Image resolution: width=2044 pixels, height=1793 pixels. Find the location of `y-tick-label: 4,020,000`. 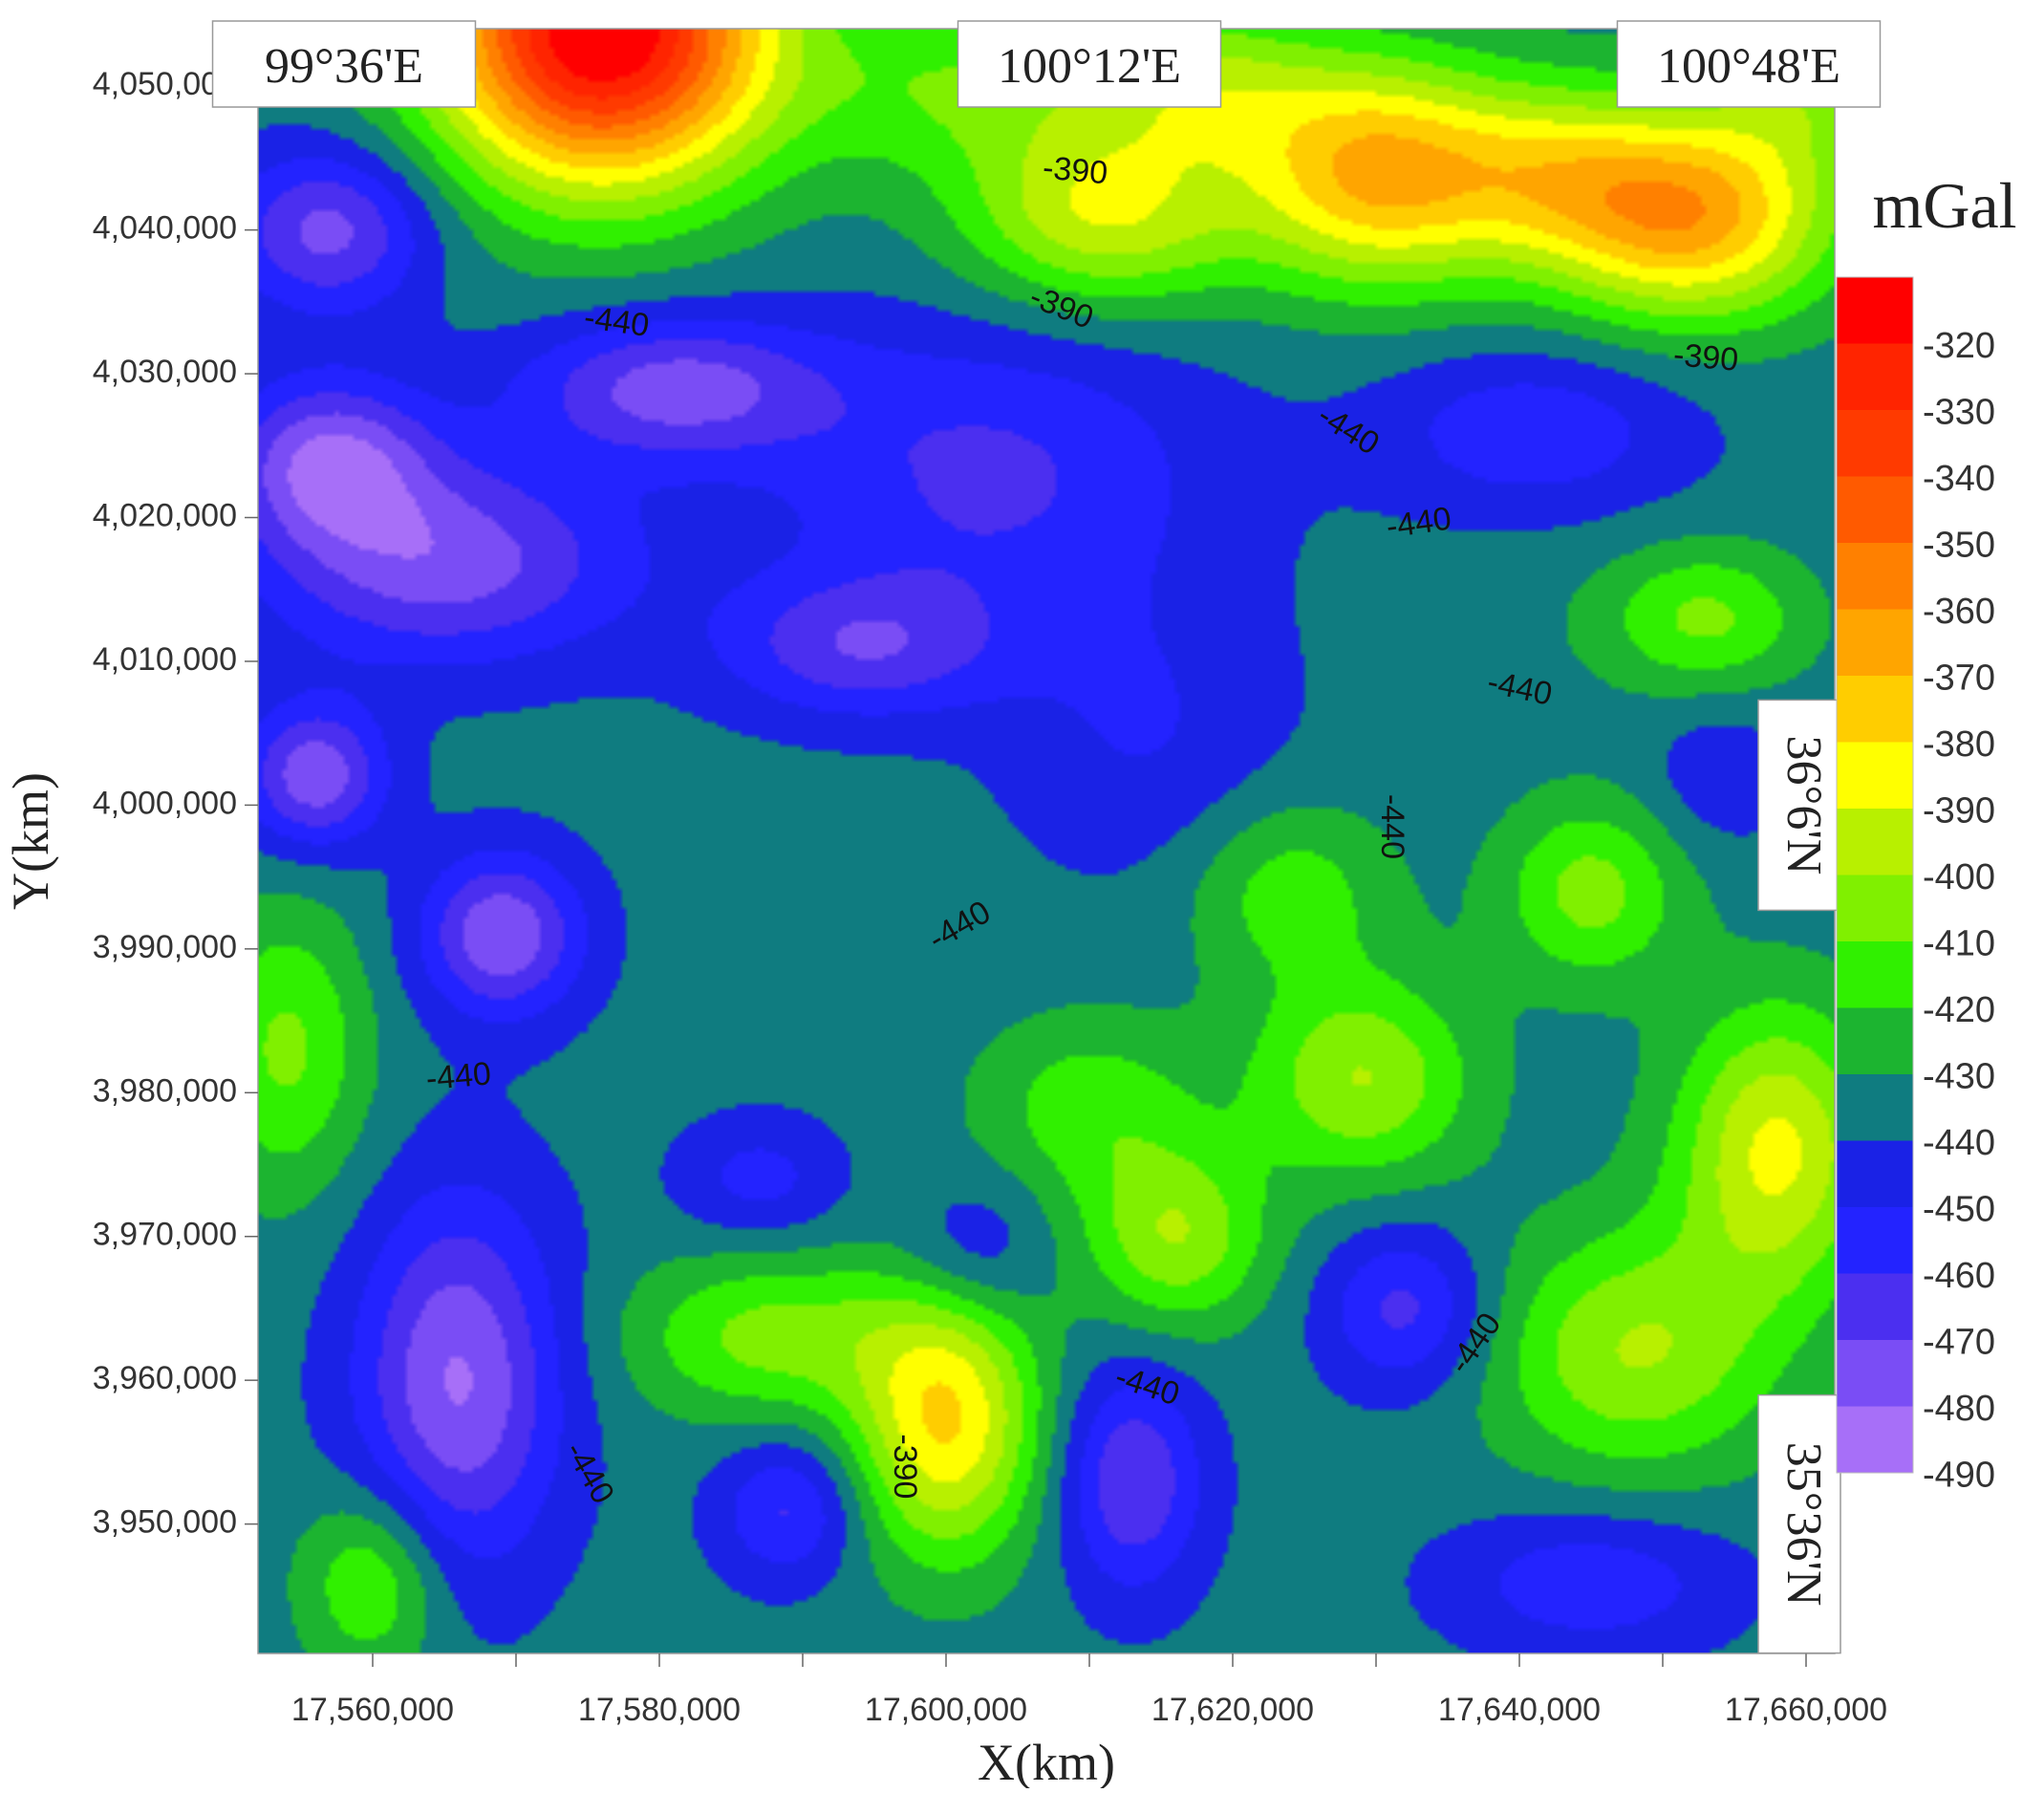

y-tick-label: 4,020,000 is located at coordinates (165, 515).